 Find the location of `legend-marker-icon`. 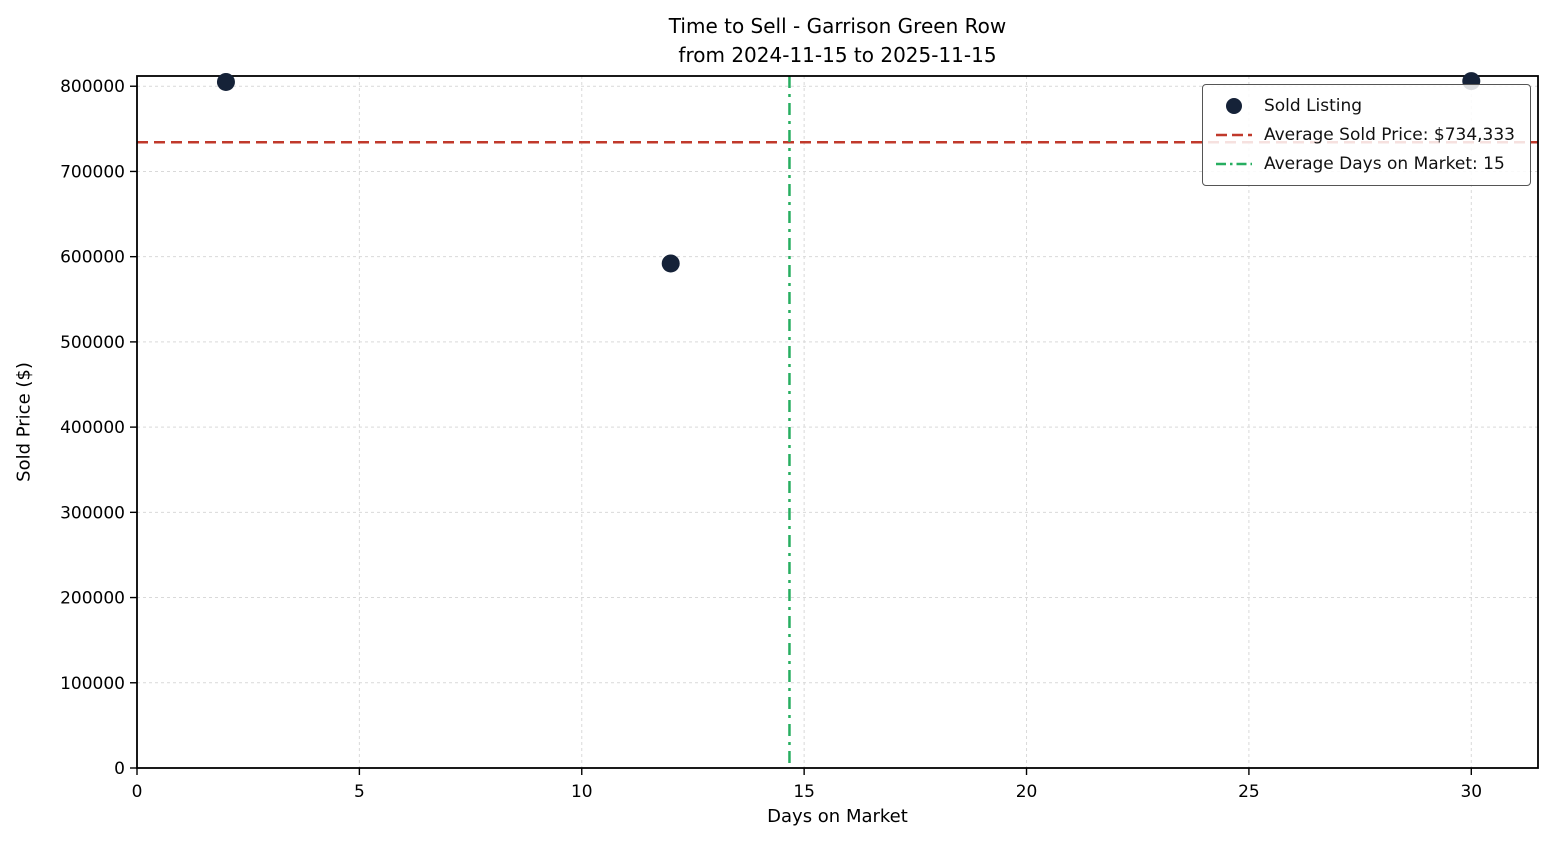

legend-marker-icon is located at coordinates (1234, 106).